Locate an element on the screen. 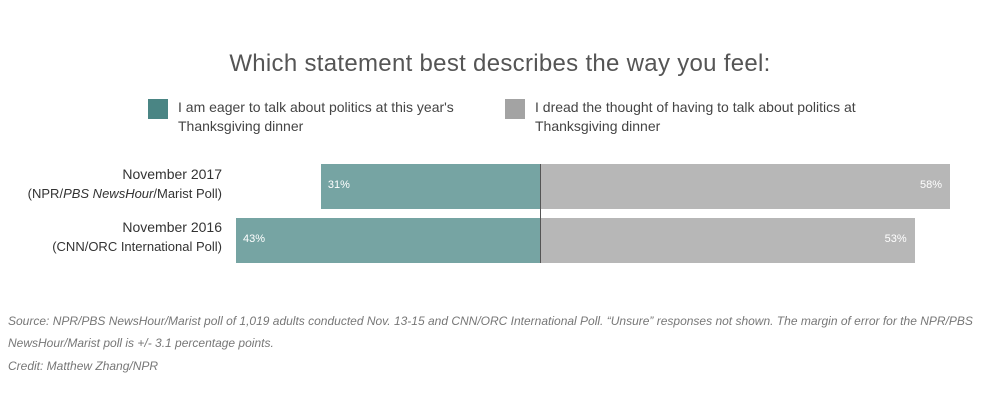 The height and width of the screenshot is (420, 1000). row-label-2016-title: November 2016 is located at coordinates (172, 227).